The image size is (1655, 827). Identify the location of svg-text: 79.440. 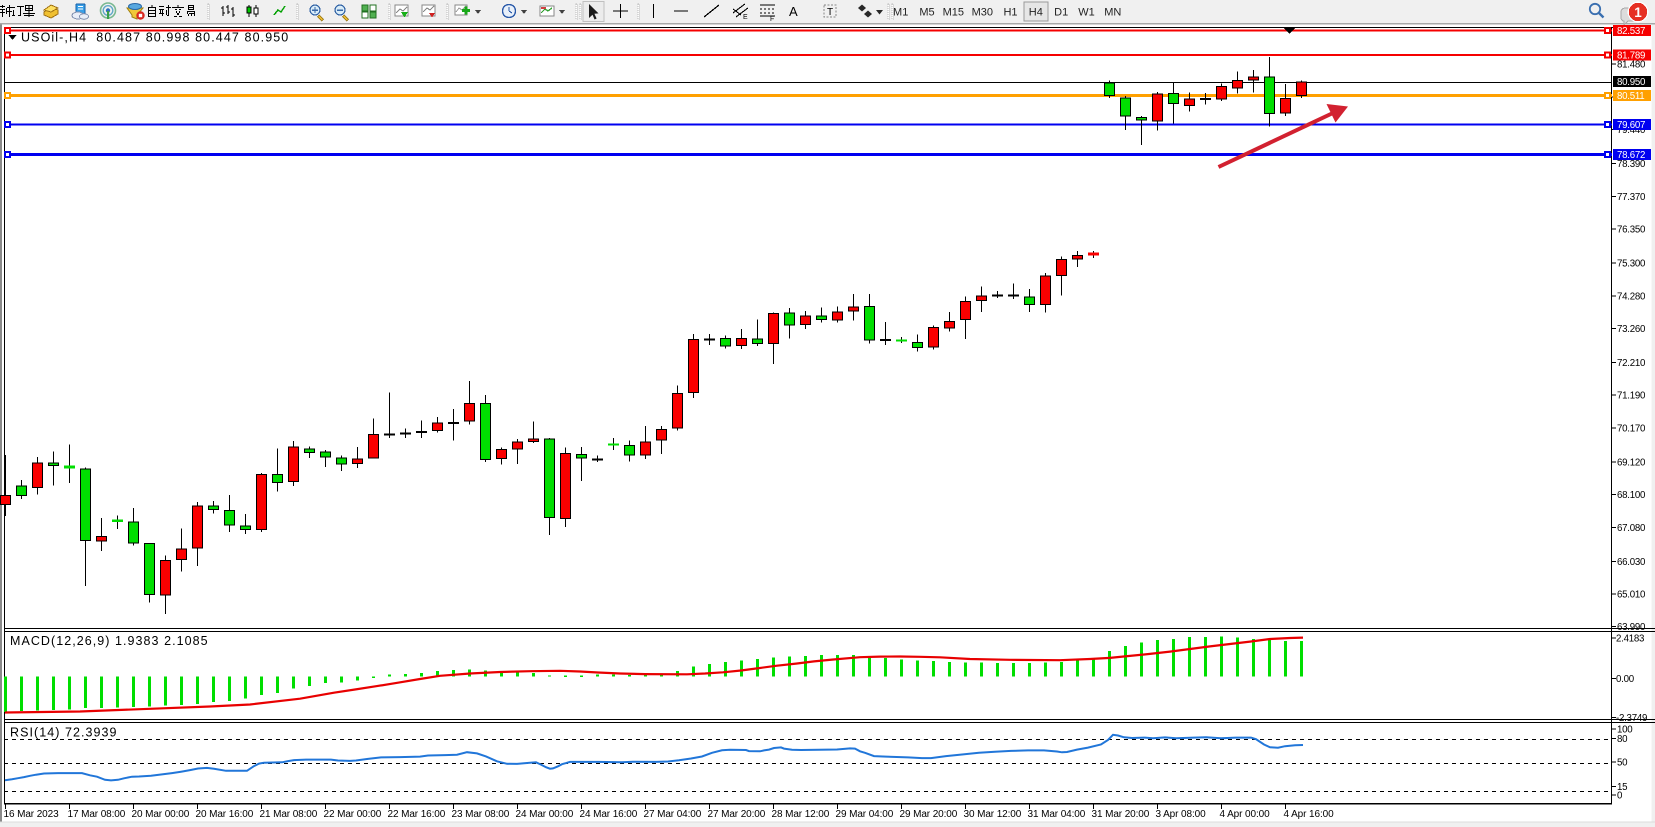
(1631, 130).